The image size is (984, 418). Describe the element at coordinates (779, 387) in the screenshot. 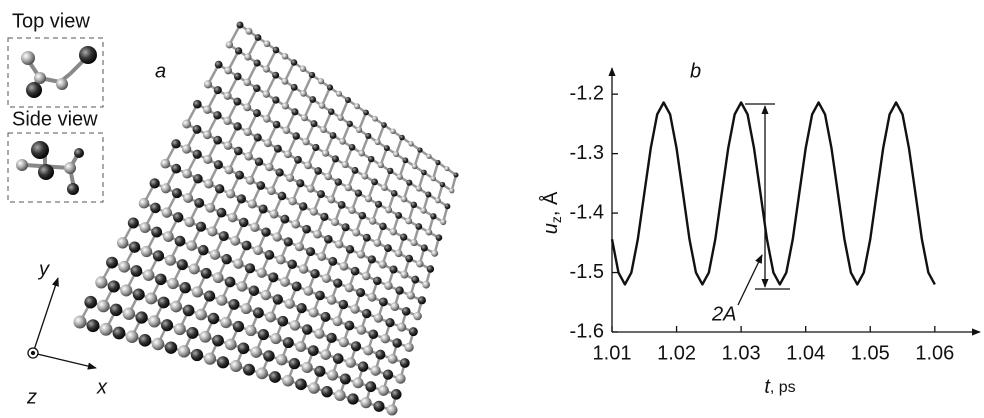

I see `x-axis-label: t, ps` at that location.